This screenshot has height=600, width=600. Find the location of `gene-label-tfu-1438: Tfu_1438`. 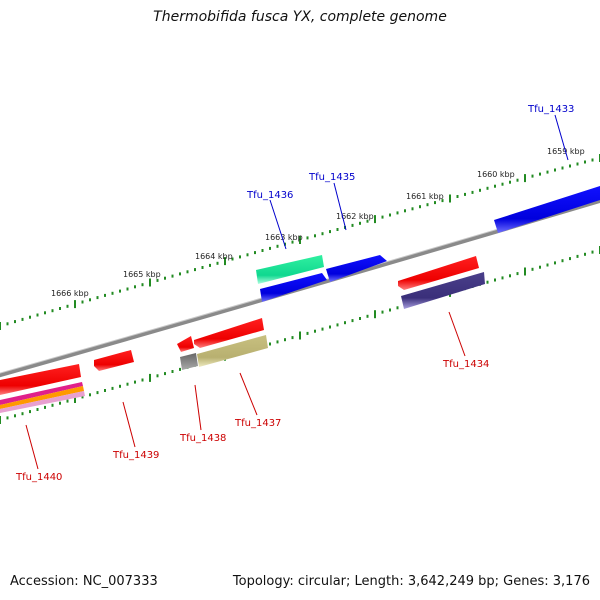

gene-label-tfu-1438: Tfu_1438 is located at coordinates (202, 438).